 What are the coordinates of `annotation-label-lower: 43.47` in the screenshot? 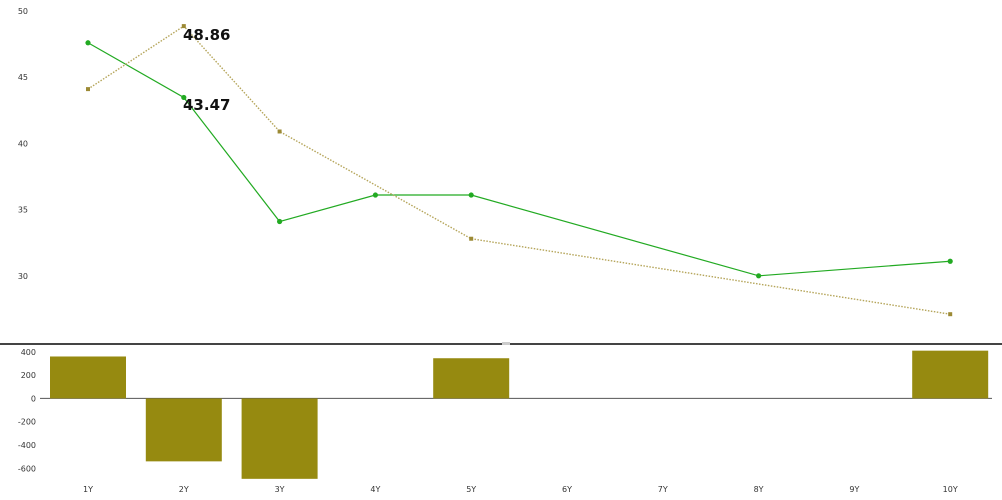 It's located at (206, 105).